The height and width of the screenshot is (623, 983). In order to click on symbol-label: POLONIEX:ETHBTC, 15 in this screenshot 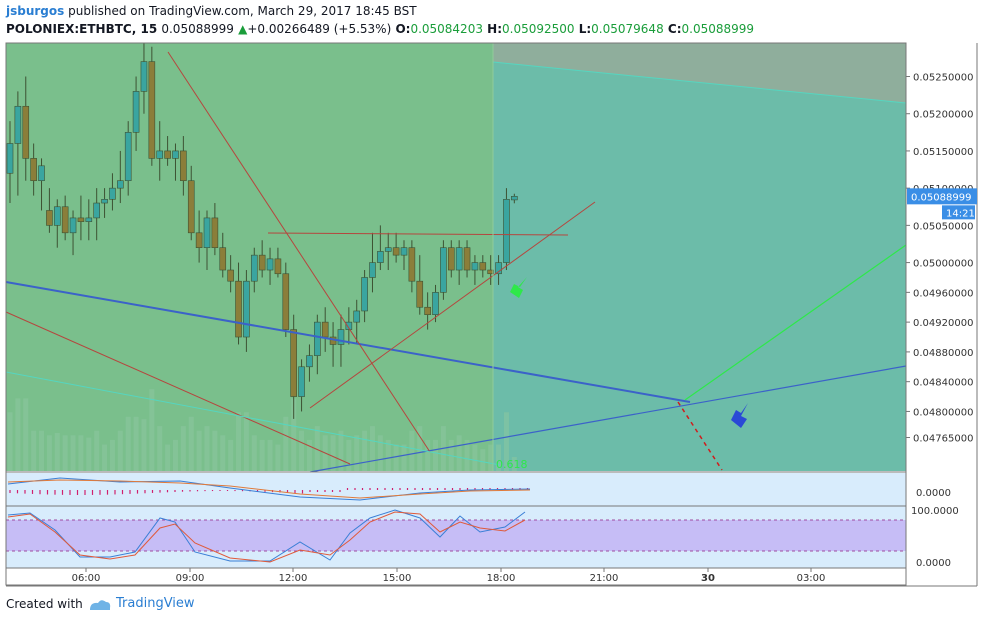, I will do `click(82, 29)`.